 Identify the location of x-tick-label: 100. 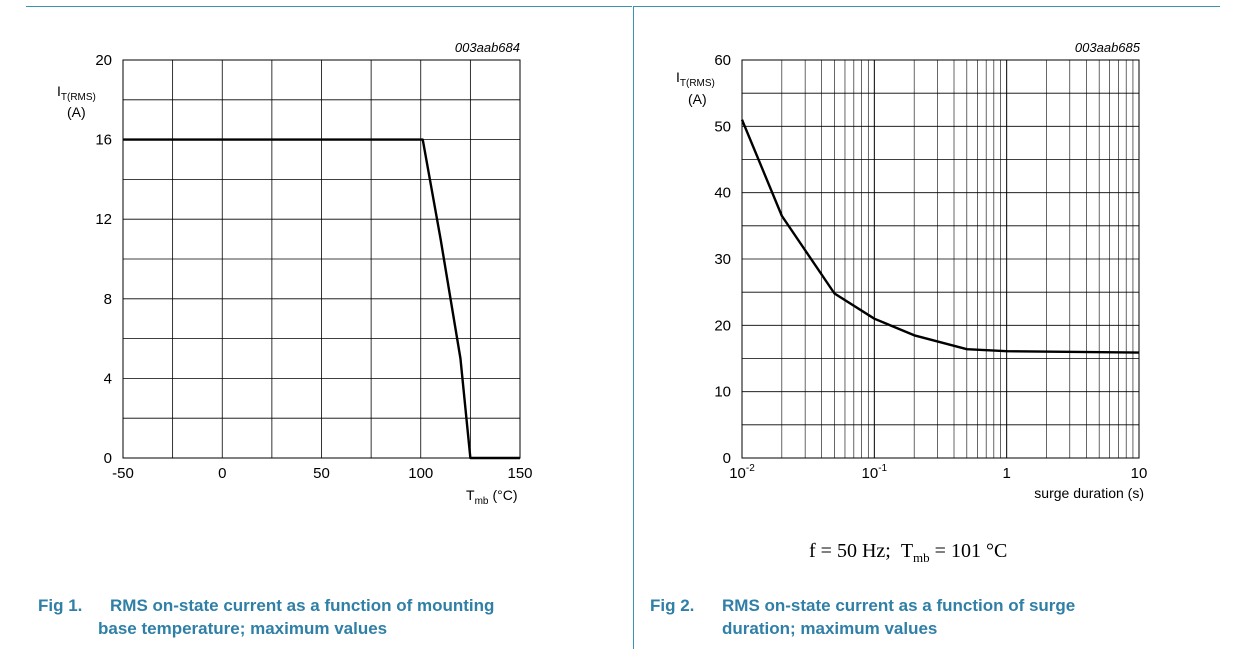
(420, 473).